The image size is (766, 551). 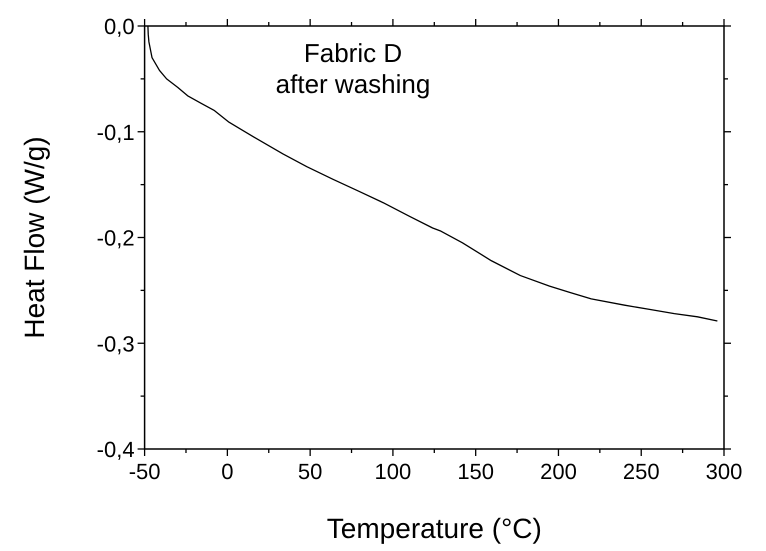 I want to click on y-tick-label: -0,4, so click(x=115, y=449).